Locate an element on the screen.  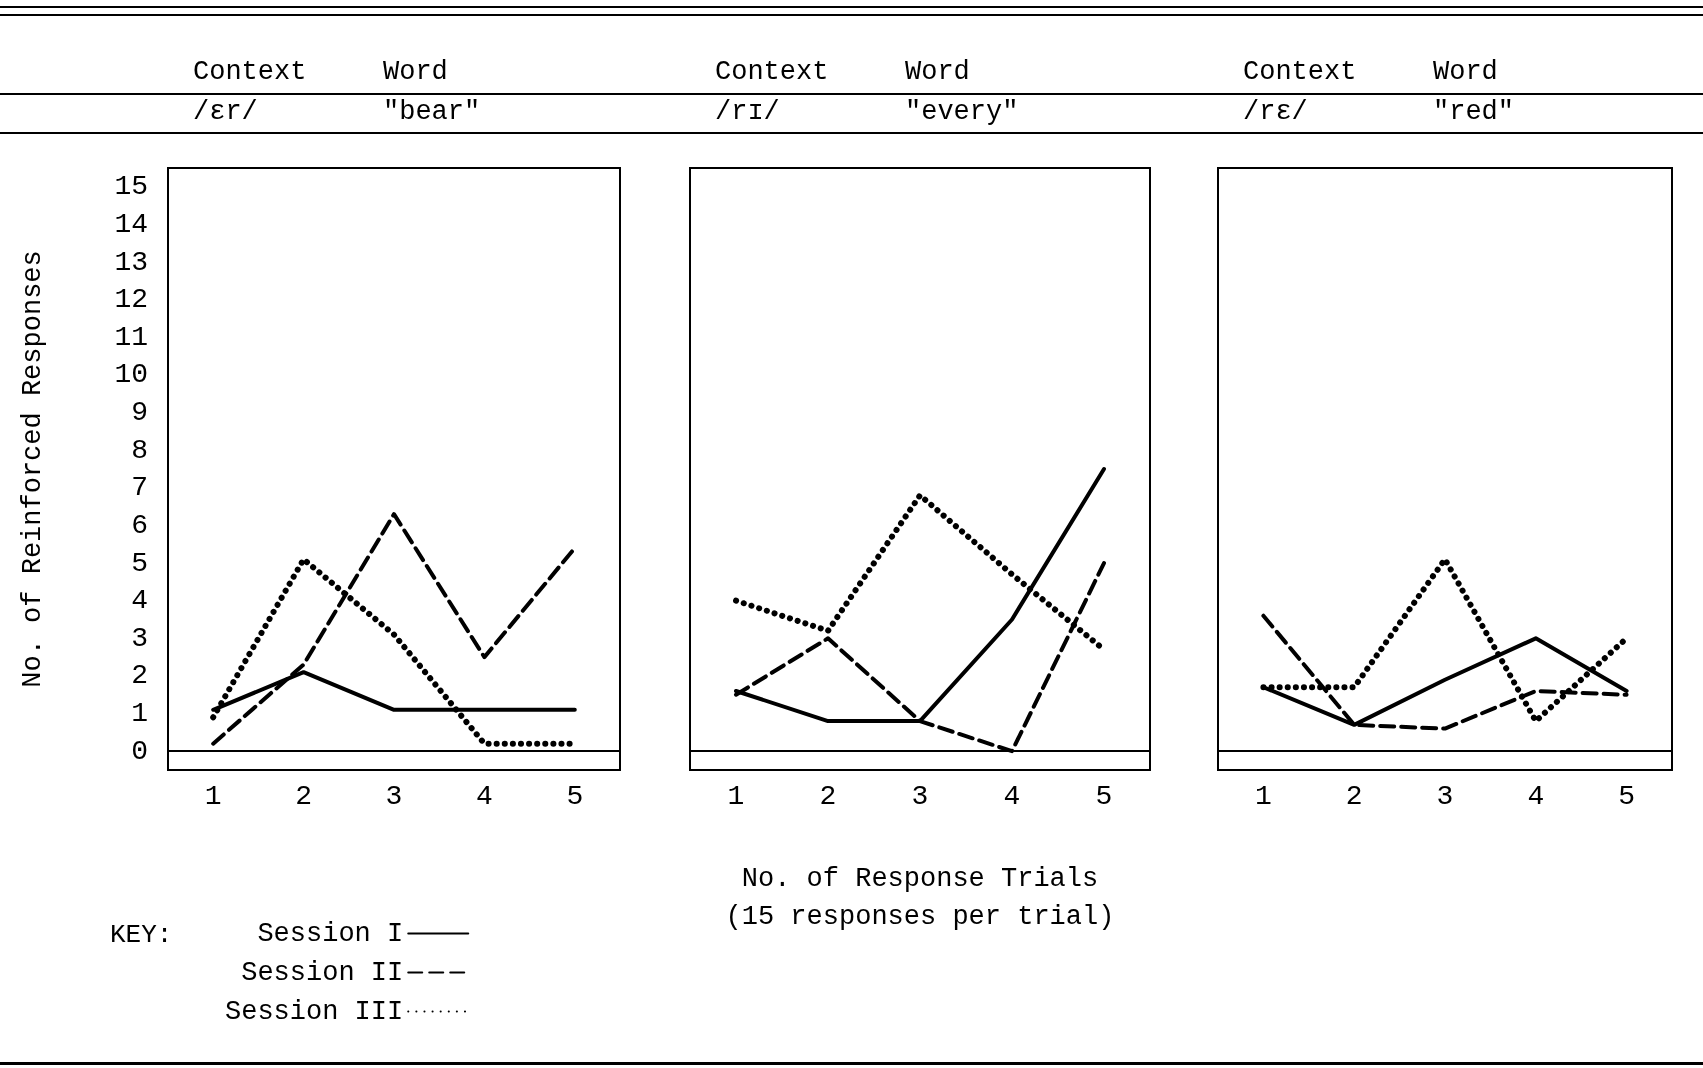
y-tick-label: 10 is located at coordinates (131, 375).